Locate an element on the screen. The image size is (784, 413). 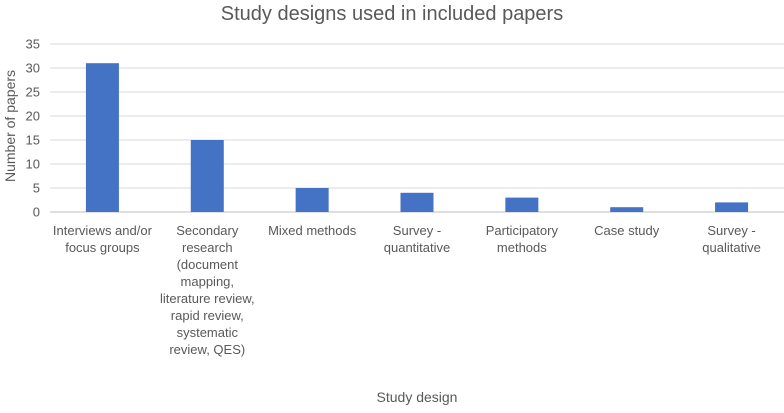
y-tick-label: 5 is located at coordinates (36, 188).